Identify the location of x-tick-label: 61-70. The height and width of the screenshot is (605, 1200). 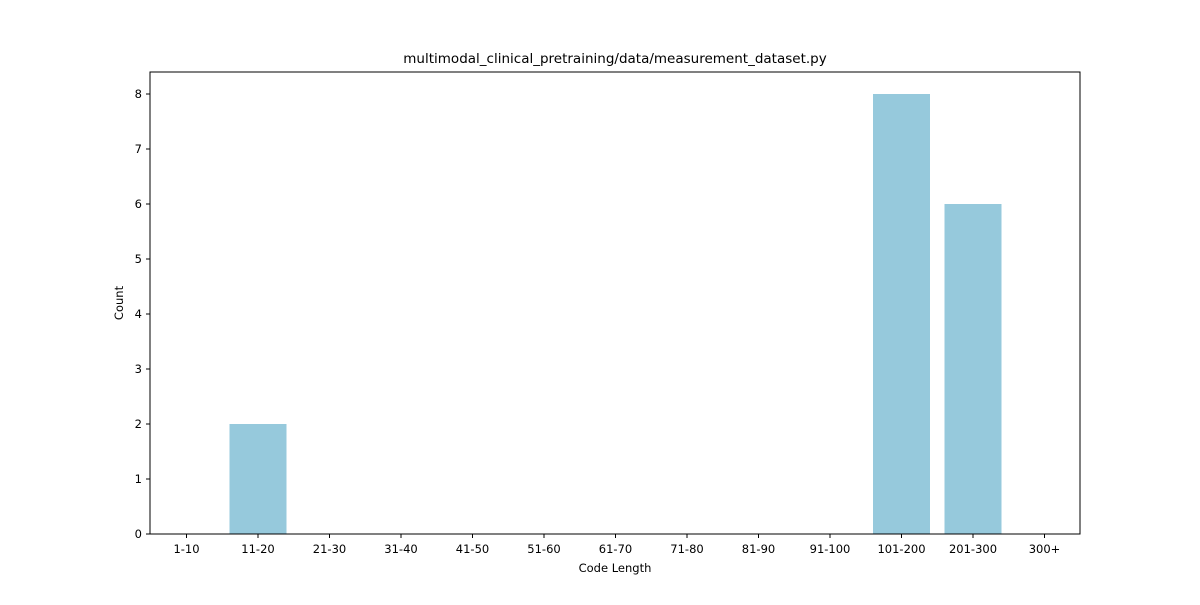
(615, 549).